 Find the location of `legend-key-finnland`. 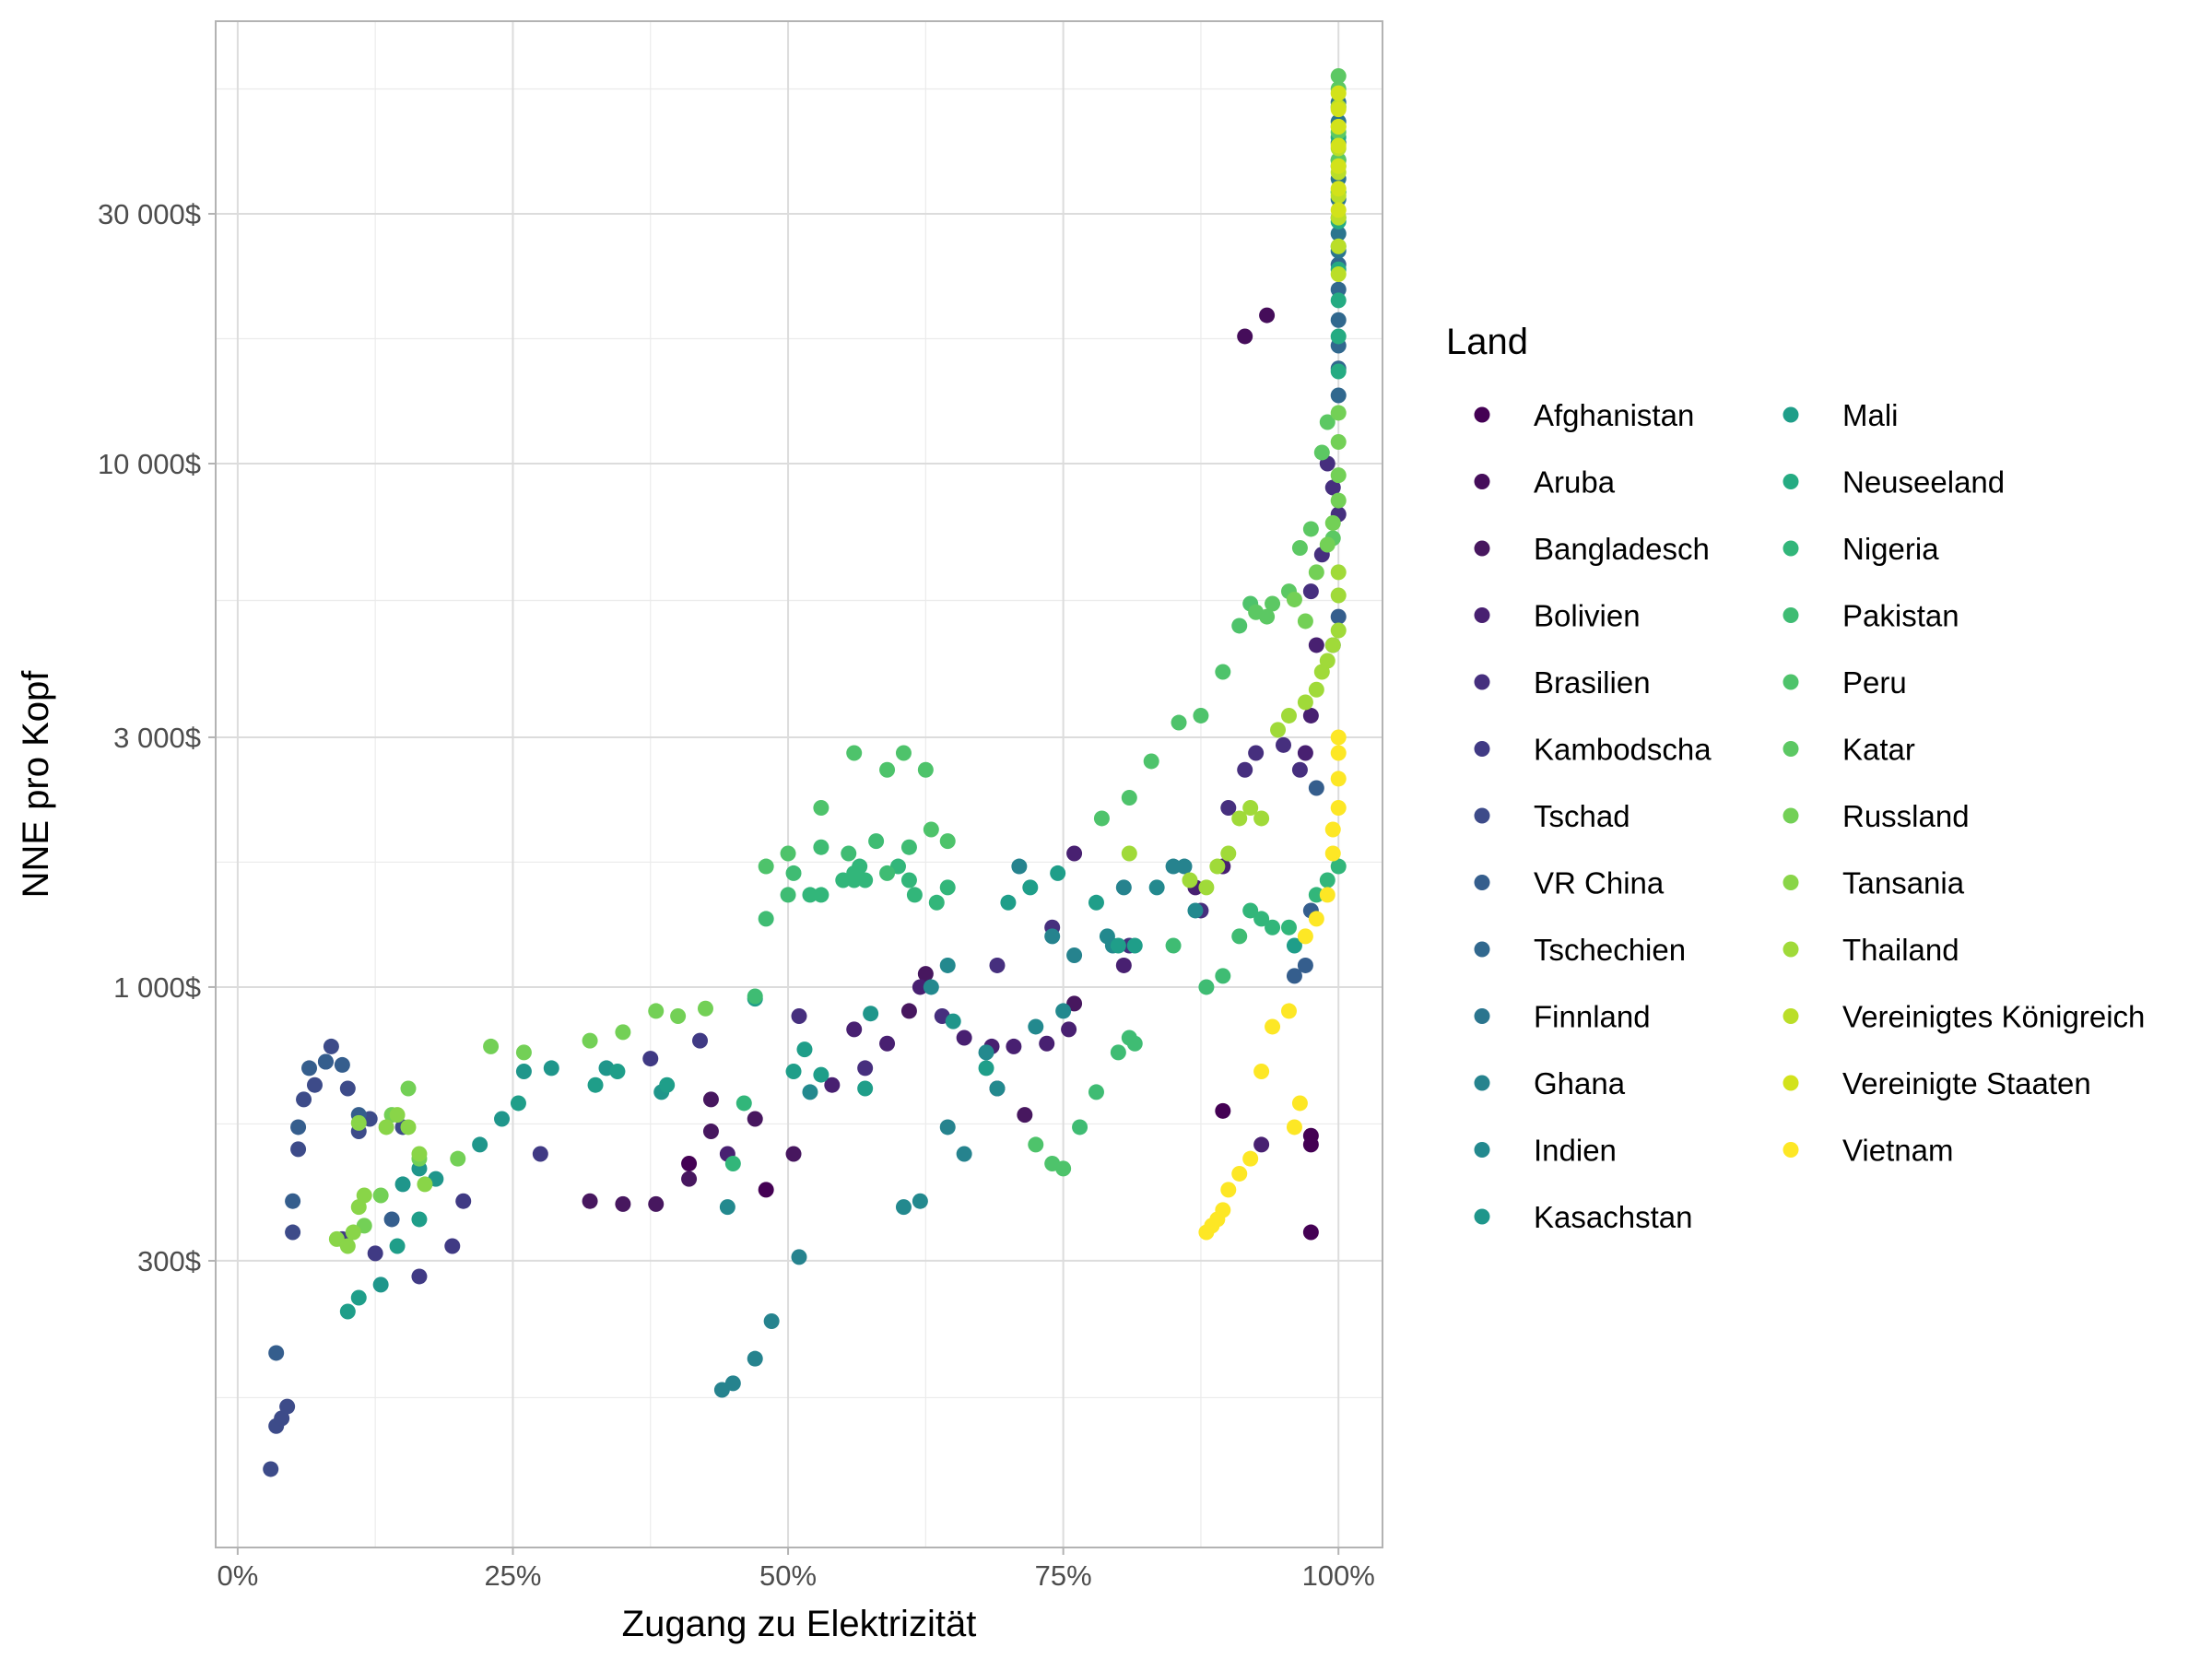

legend-key-finnland is located at coordinates (1482, 1016).